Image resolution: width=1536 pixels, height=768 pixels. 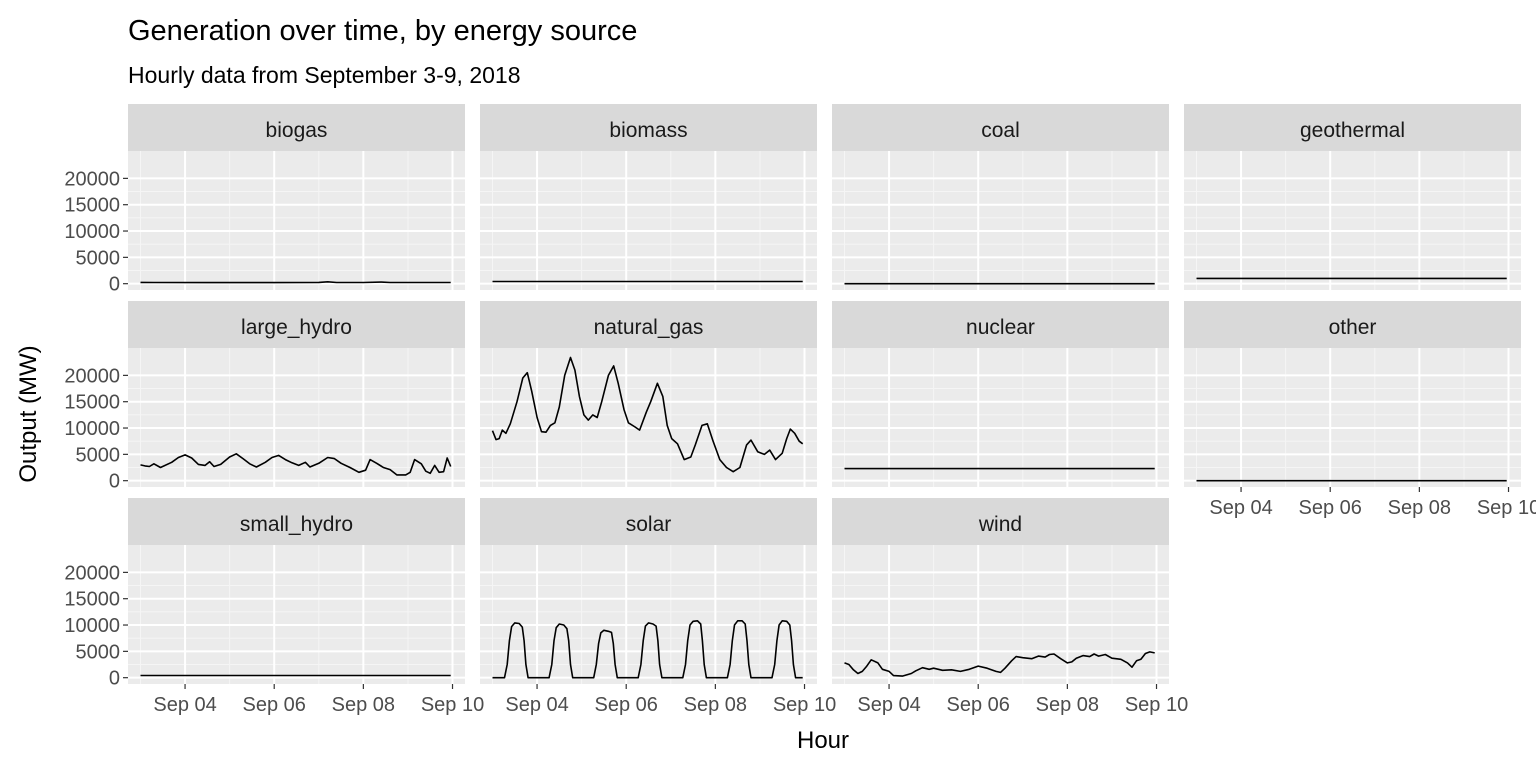 I want to click on facet-solar: solar Sep 04 Sep 06 Sep 08 Sep 10, so click(x=658, y=607).